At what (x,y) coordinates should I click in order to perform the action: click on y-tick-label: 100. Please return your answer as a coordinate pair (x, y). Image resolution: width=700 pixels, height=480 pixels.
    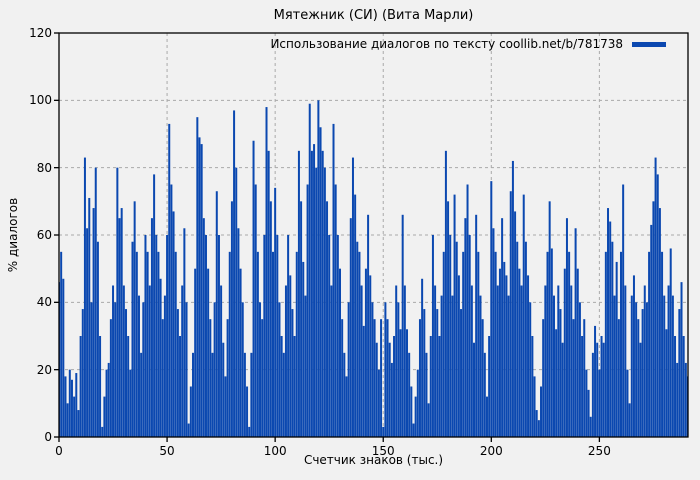
    Looking at the image, I should click on (40, 100).